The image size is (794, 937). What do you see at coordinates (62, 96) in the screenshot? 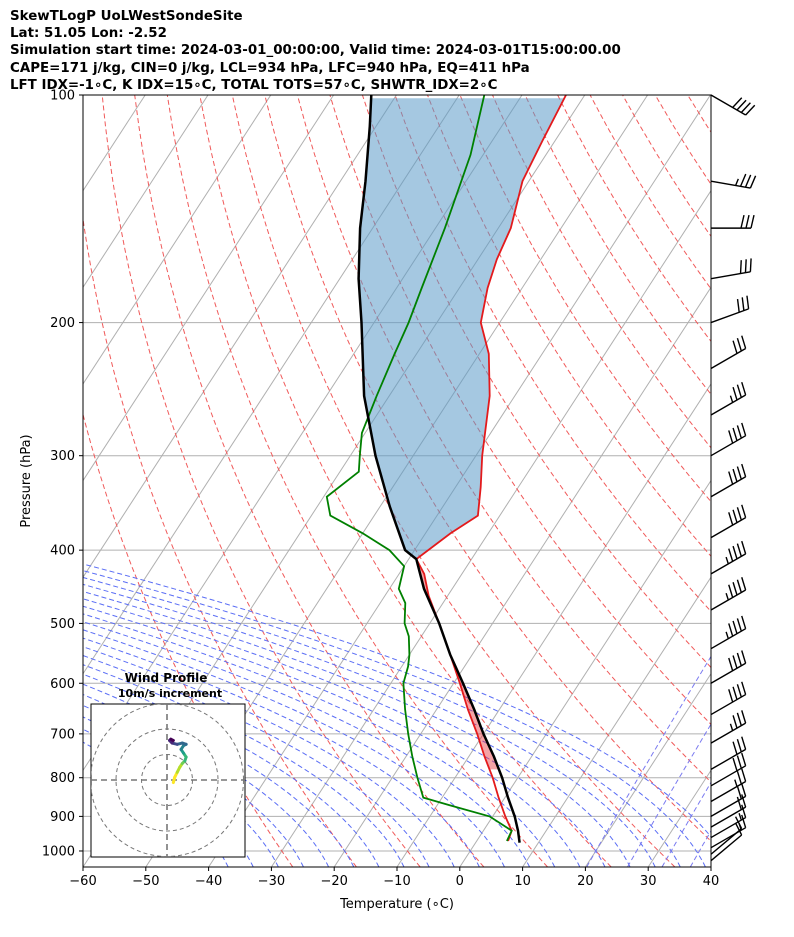
I see `y-tick-label: 100` at bounding box center [62, 96].